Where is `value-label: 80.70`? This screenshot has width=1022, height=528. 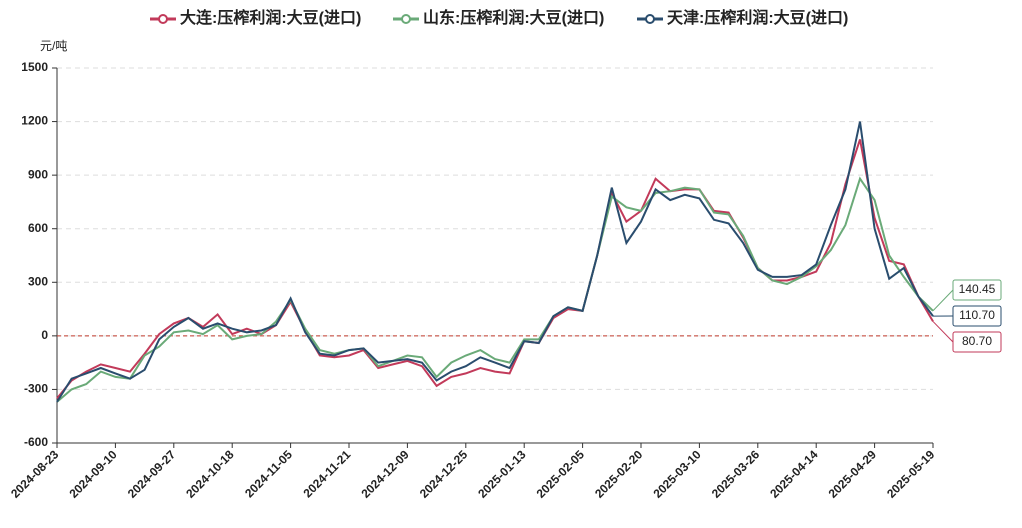 value-label: 80.70 is located at coordinates (977, 341).